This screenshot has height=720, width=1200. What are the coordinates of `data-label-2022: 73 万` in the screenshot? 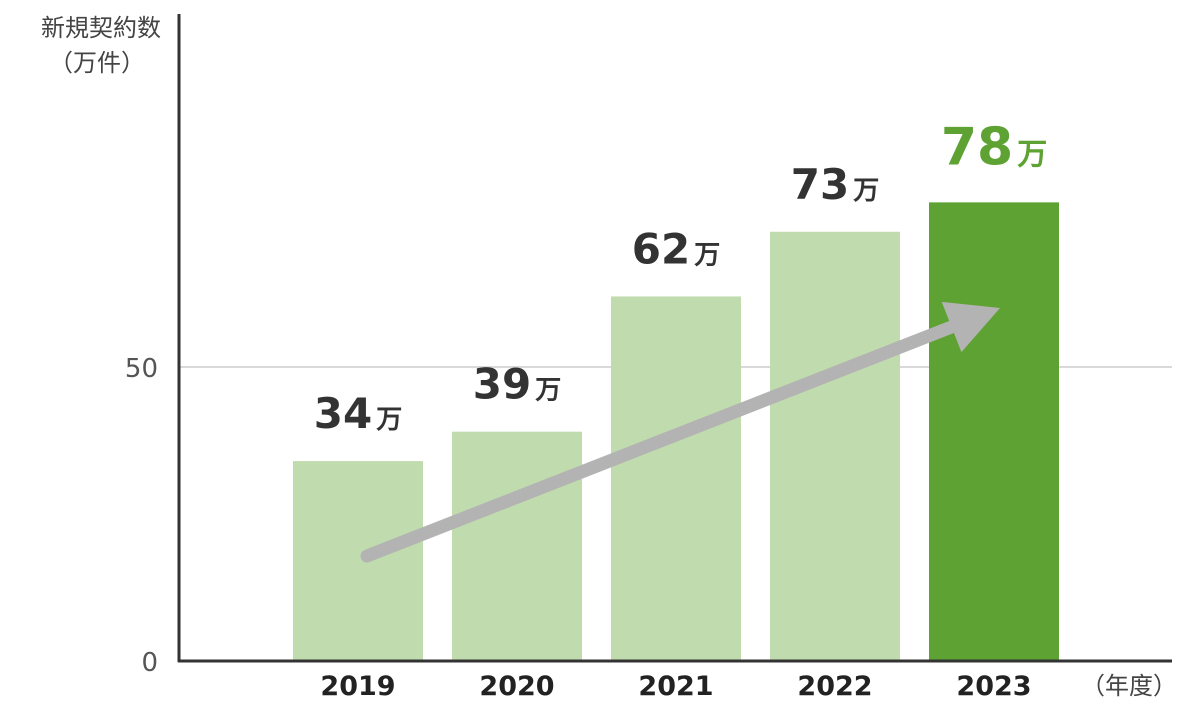 It's located at (835, 184).